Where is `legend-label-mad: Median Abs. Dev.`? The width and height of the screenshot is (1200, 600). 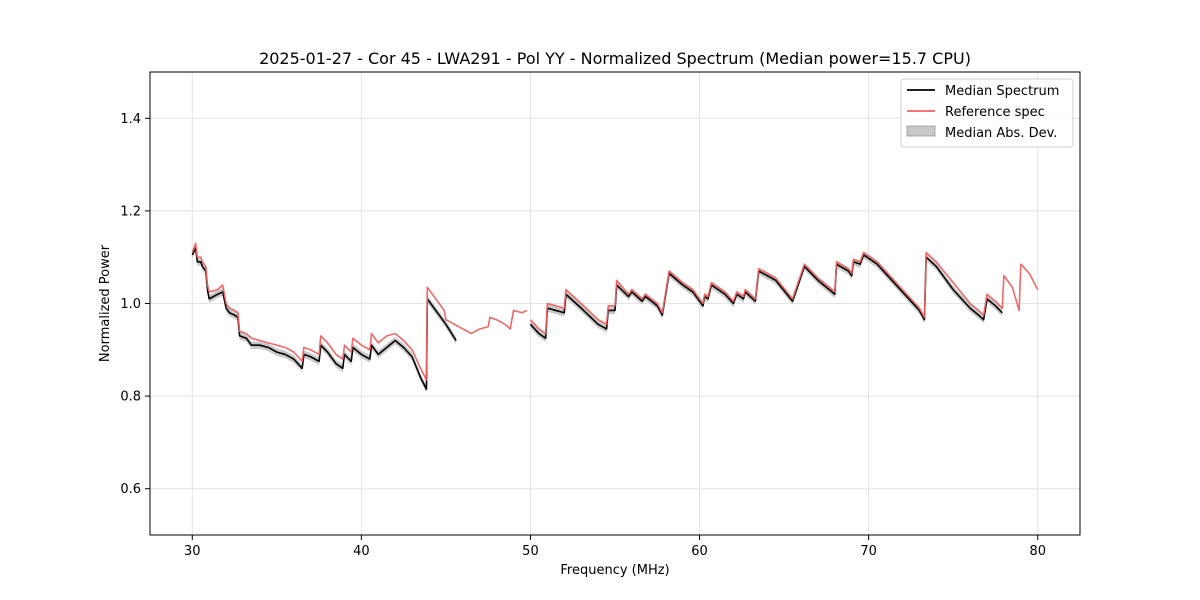
legend-label-mad: Median Abs. Dev. is located at coordinates (1001, 133).